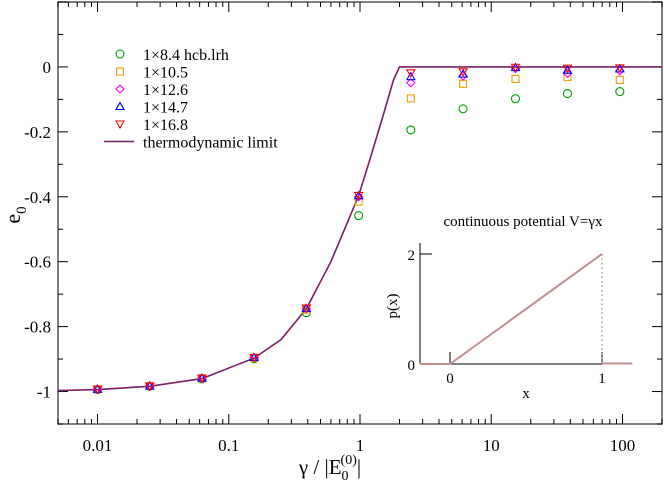  I want to click on legend-marker-square, so click(120, 71).